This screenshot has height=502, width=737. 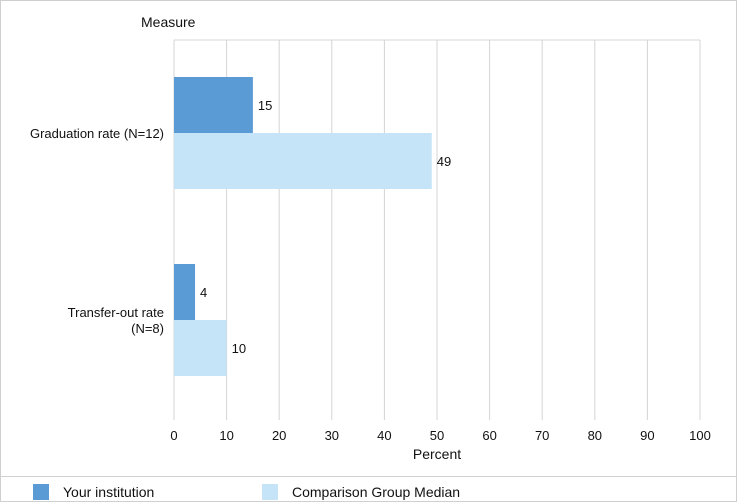 I want to click on legend-item-your-institution: Your institution, so click(x=93, y=492).